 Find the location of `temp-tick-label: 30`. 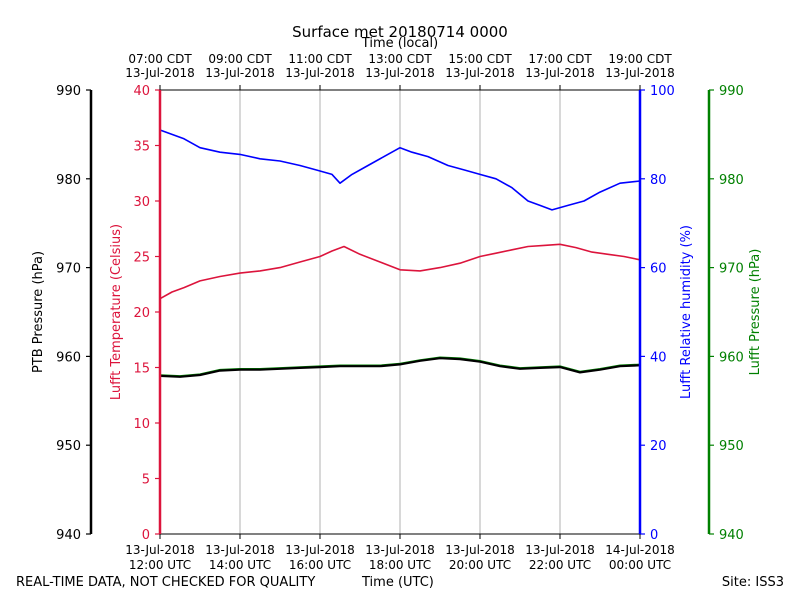

temp-tick-label: 30 is located at coordinates (141, 202).